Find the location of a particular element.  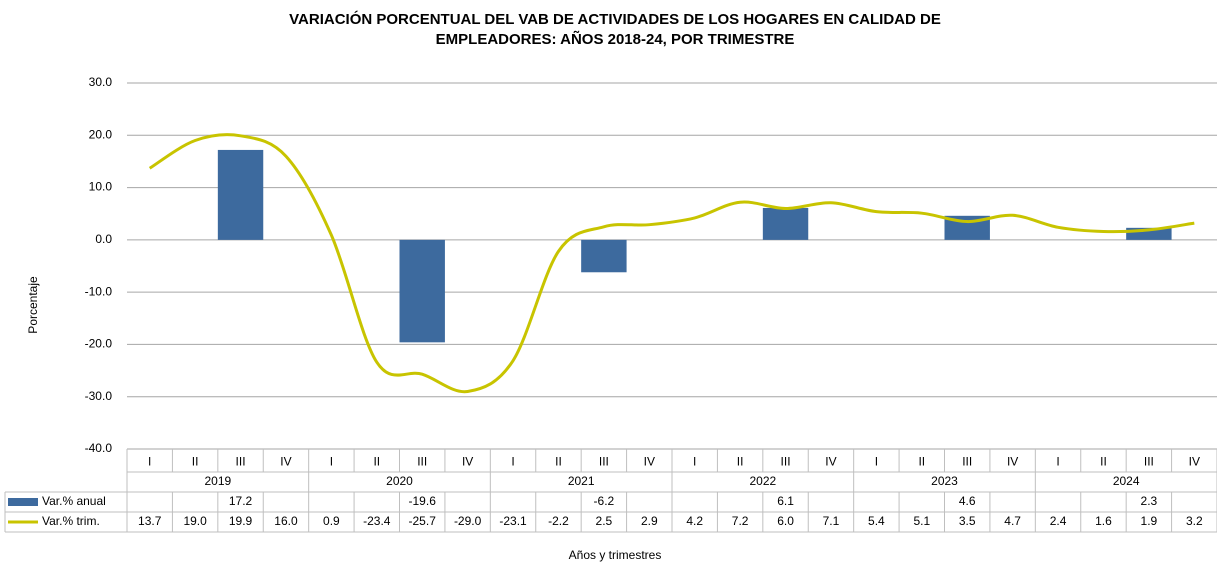

y-tick-label: -40.0 is located at coordinates (99, 448).